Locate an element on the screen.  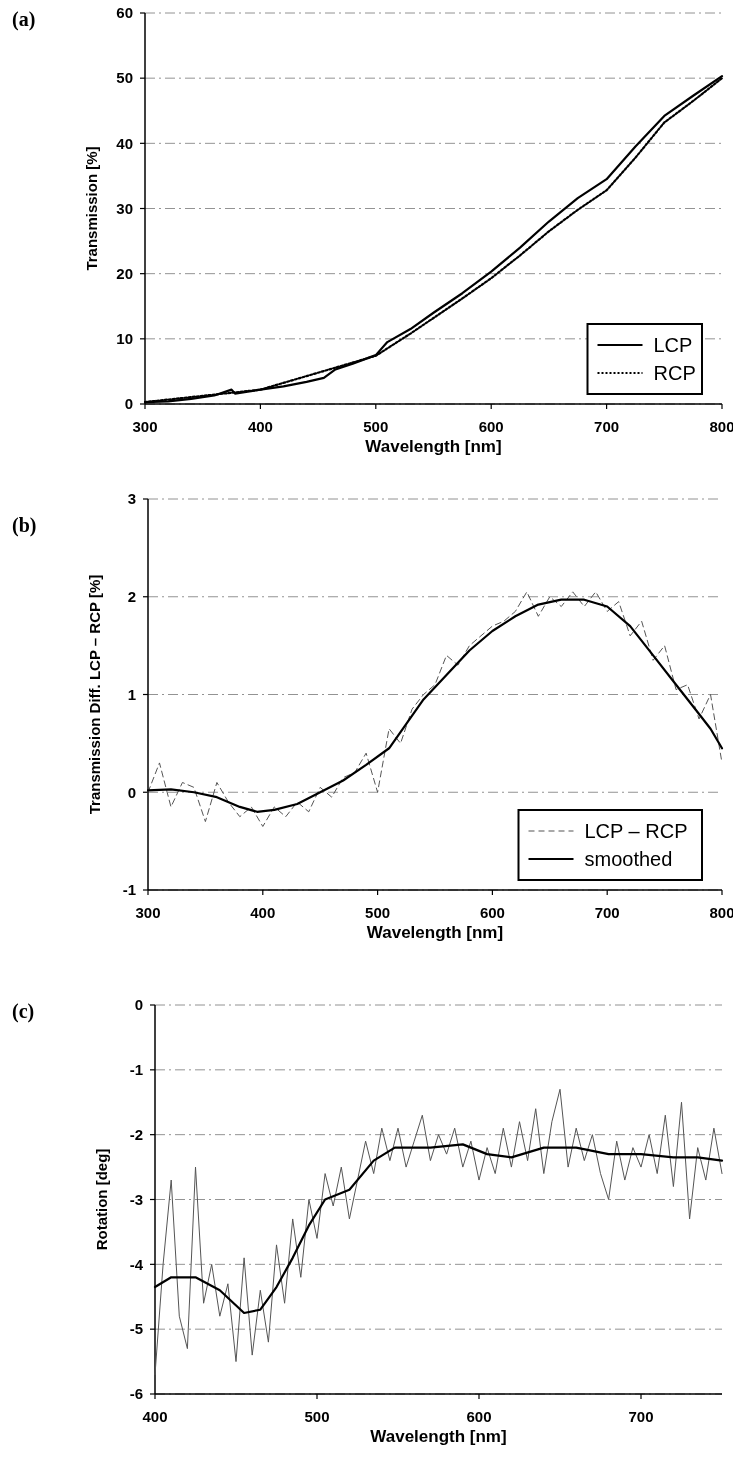
y-tick-label: -6 is located at coordinates (136, 1394).